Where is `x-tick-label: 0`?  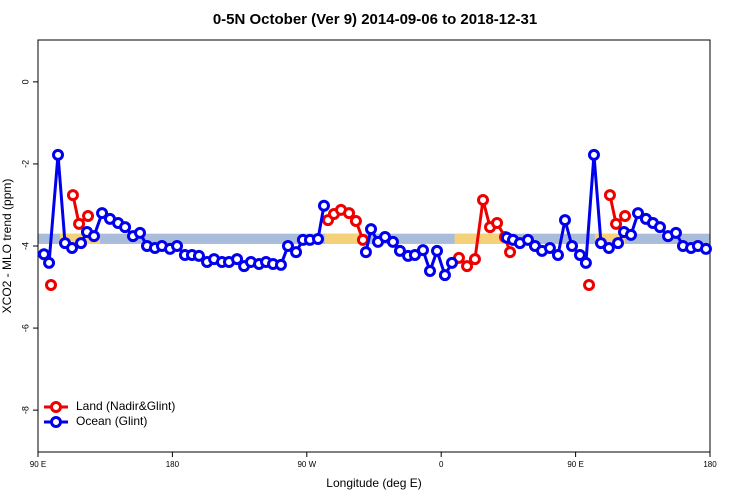
x-tick-label: 0 is located at coordinates (441, 464).